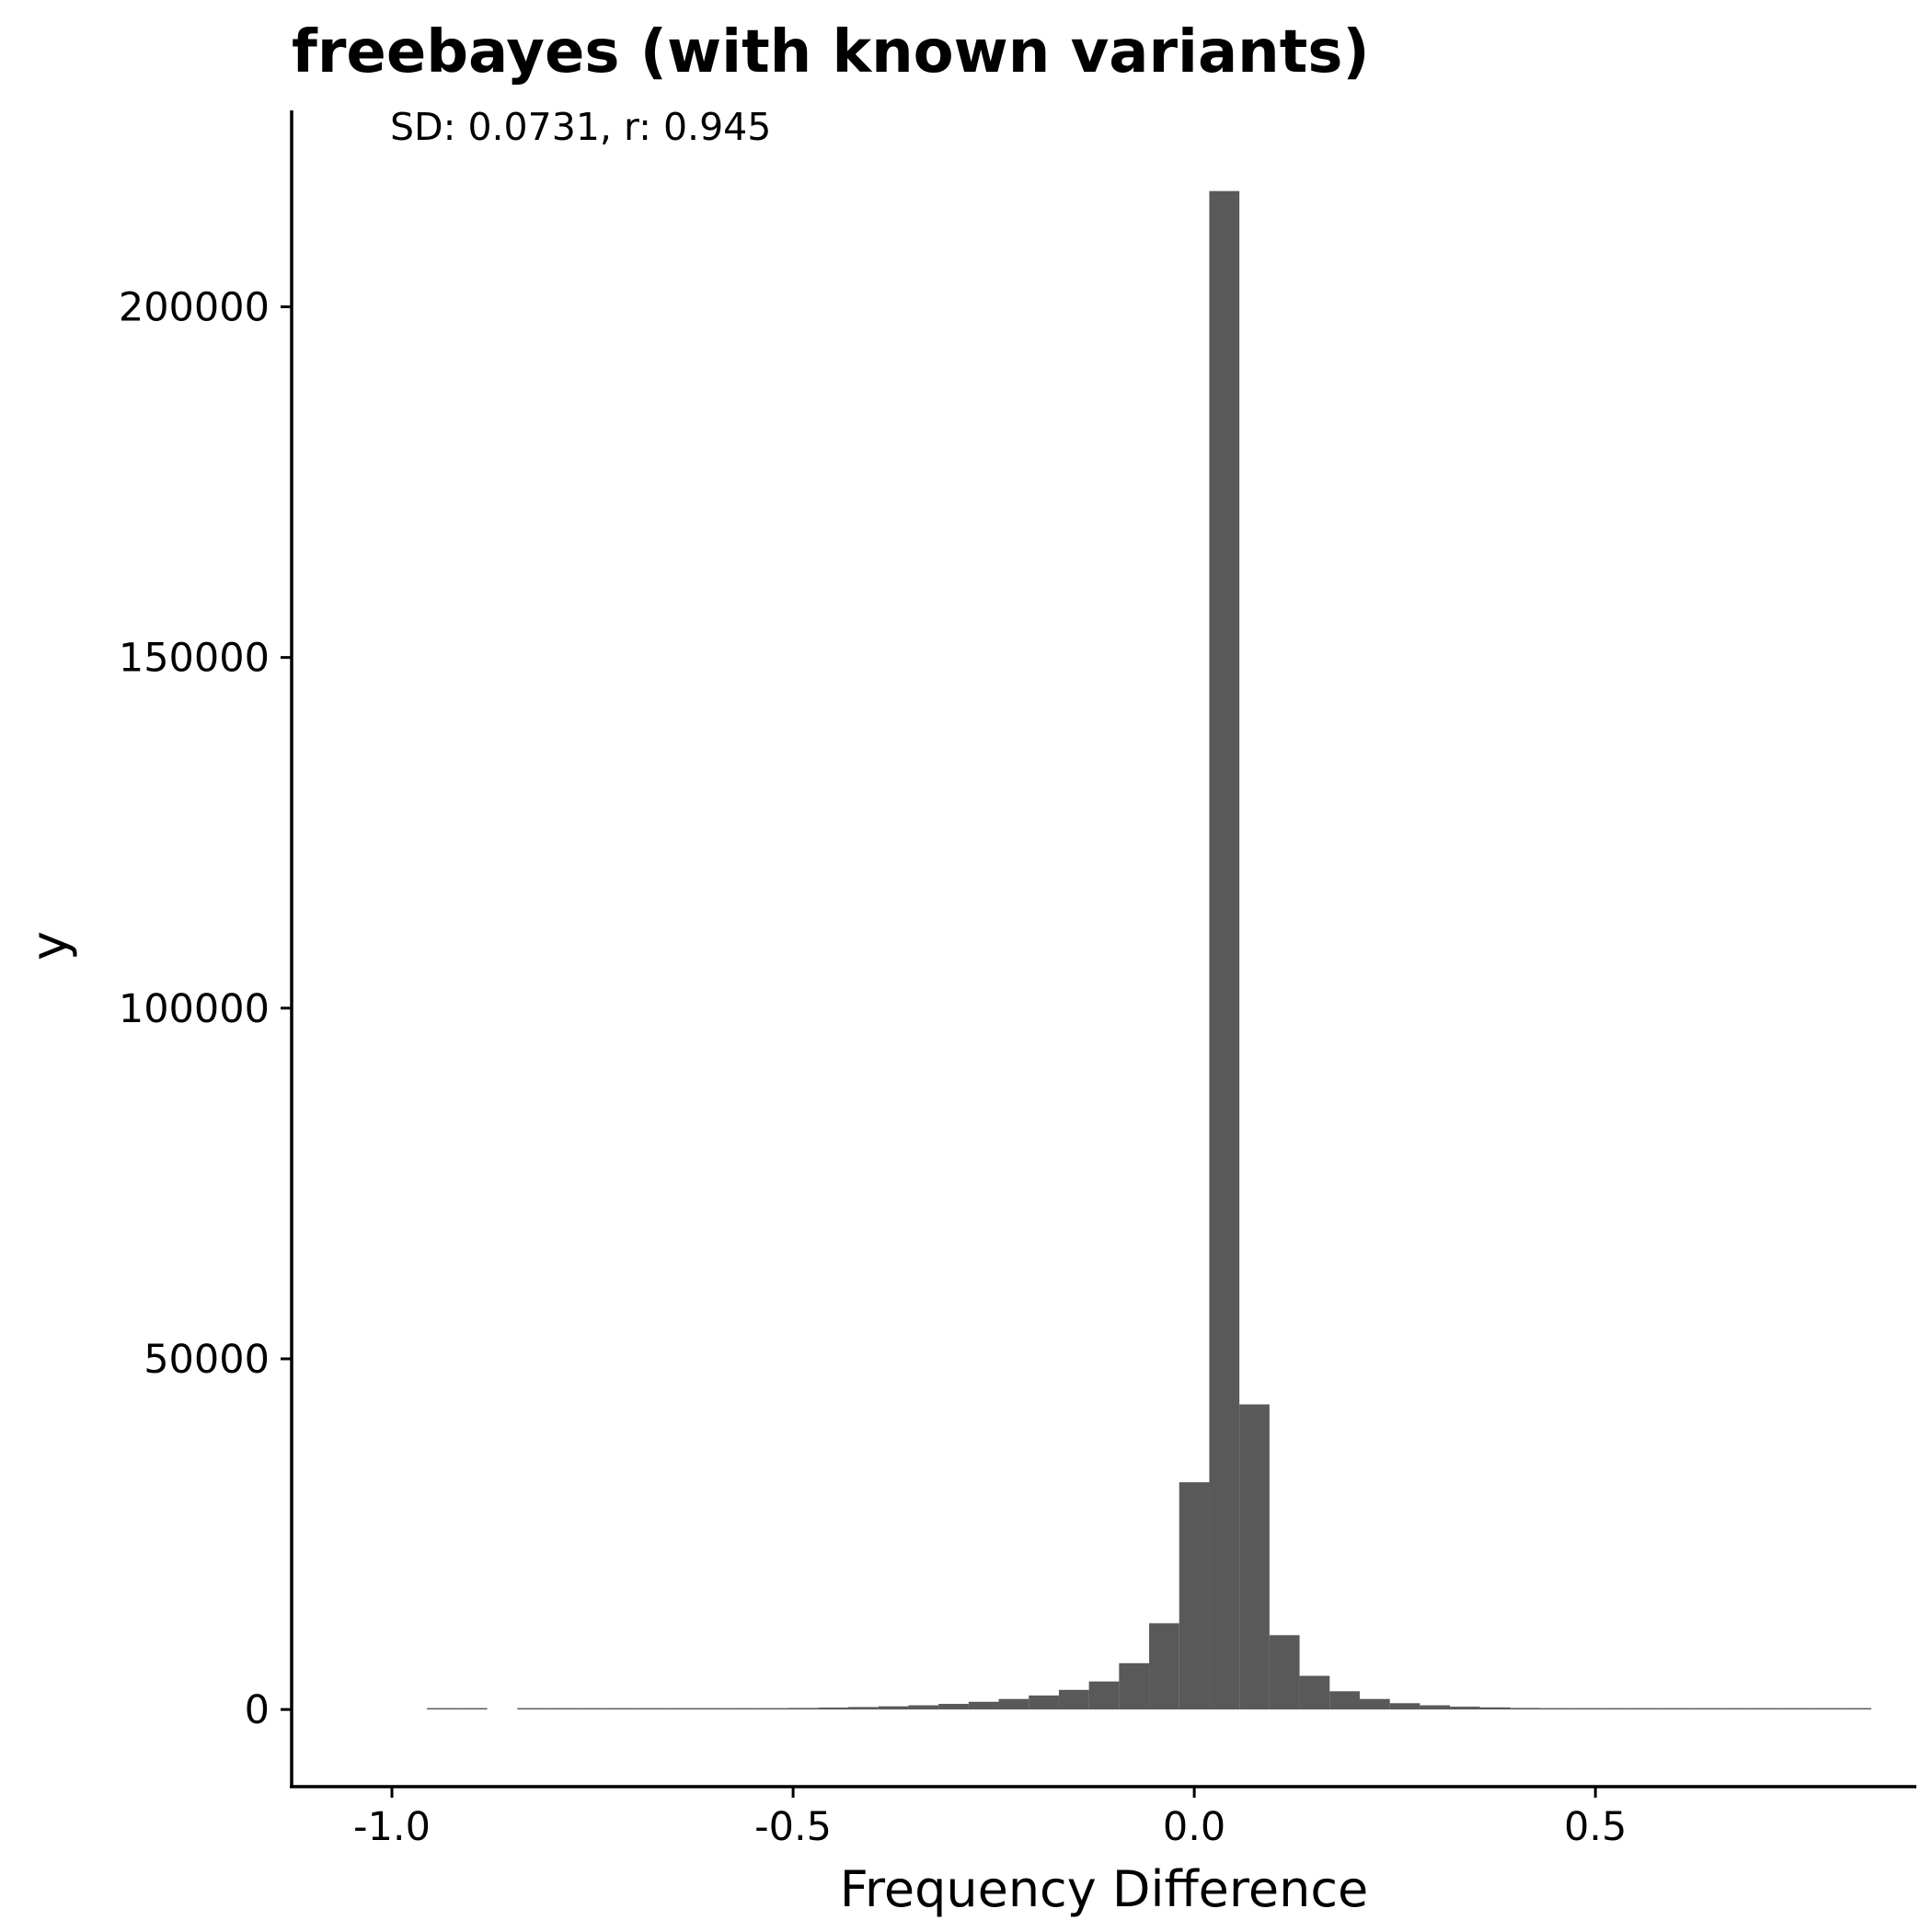 This screenshot has height=1932, width=1932. What do you see at coordinates (1194, 1827) in the screenshot?
I see `x-tick-label: 0.0` at bounding box center [1194, 1827].